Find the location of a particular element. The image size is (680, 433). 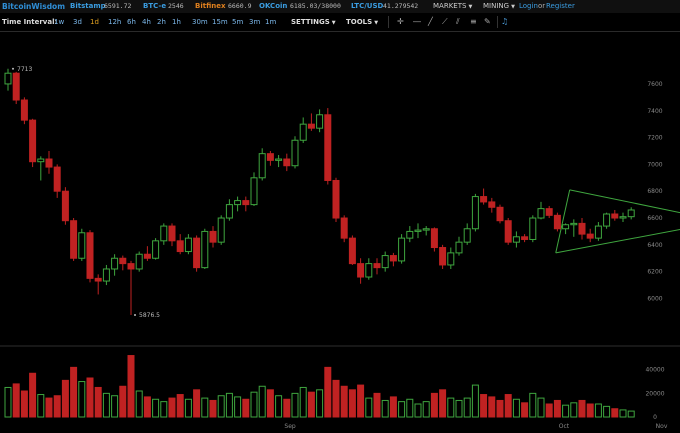

brand-logo: BitcoinWisdom is located at coordinates (34, 6).